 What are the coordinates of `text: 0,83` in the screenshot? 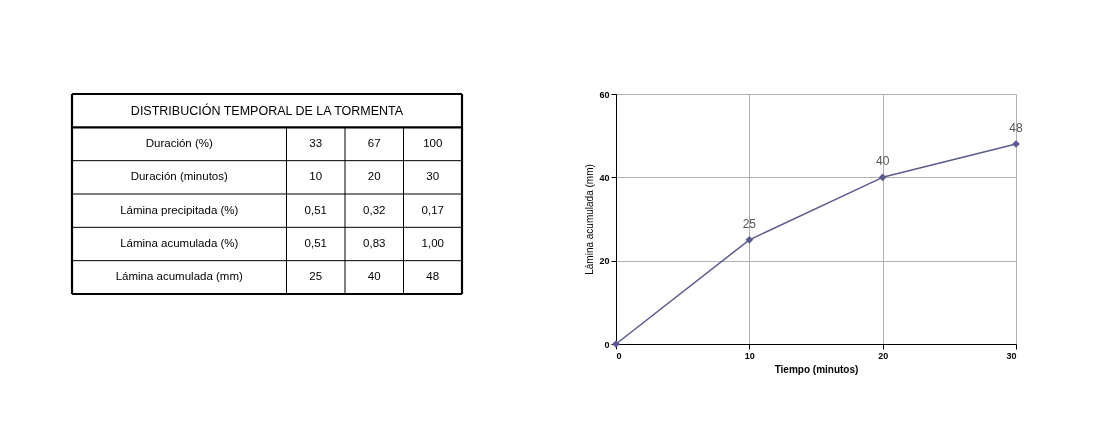 It's located at (374, 243).